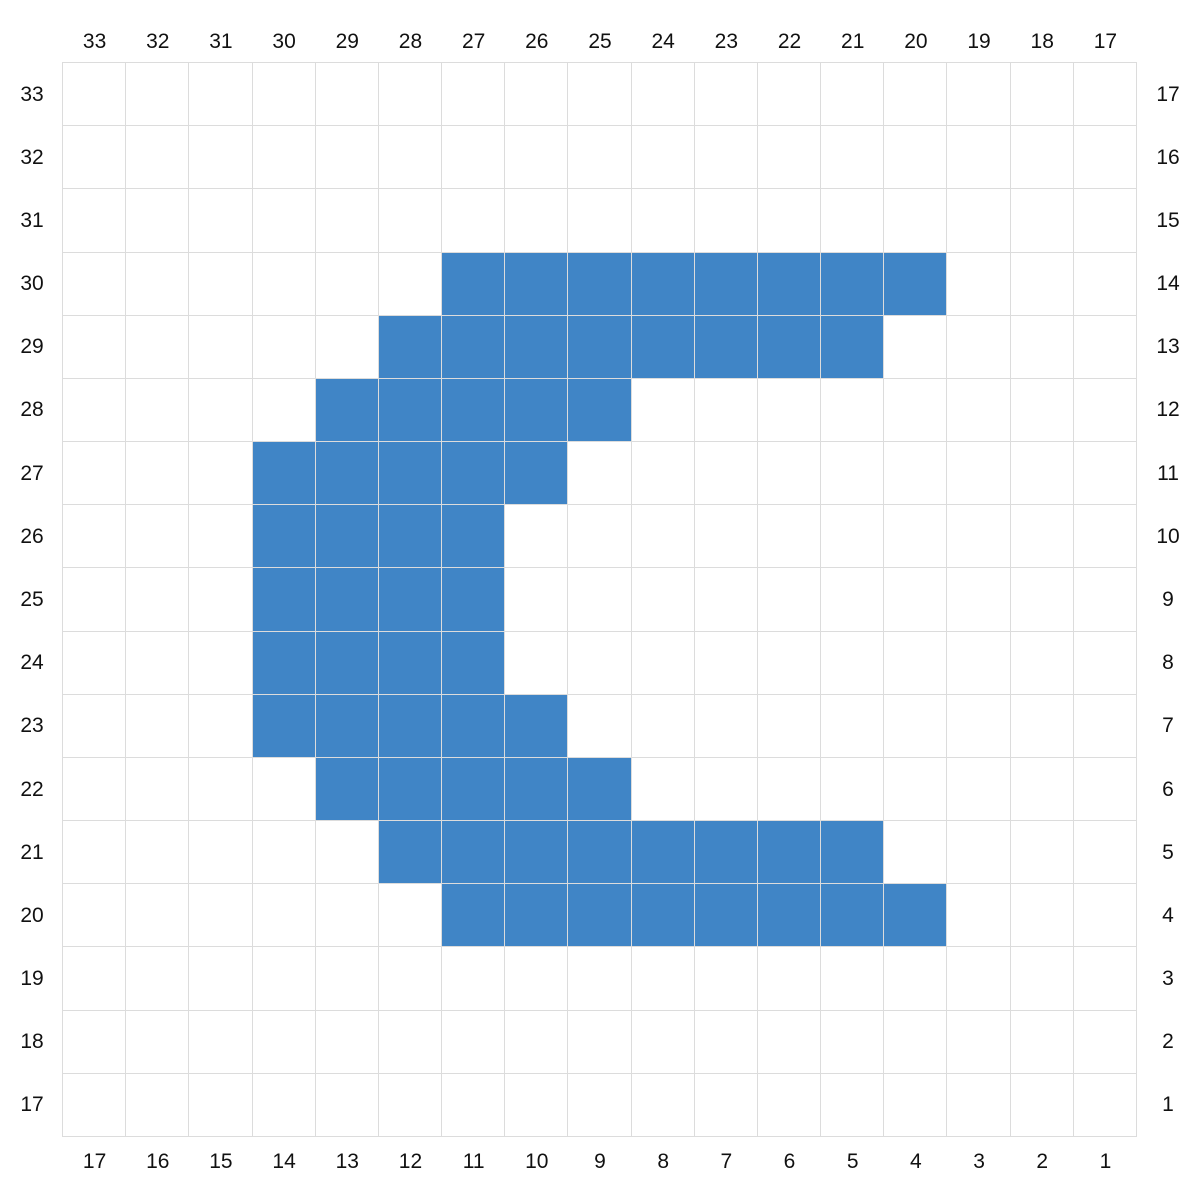  What do you see at coordinates (94, 41) in the screenshot?
I see `column-label-top: 33` at bounding box center [94, 41].